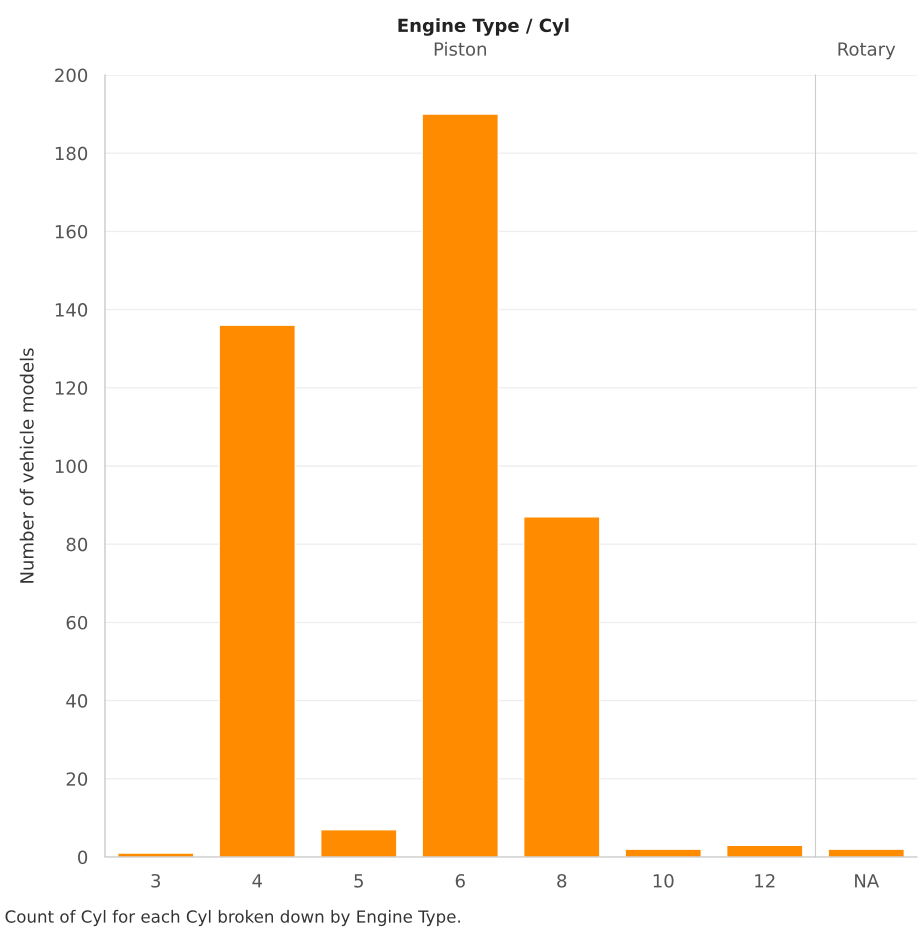 This screenshot has height=933, width=920. I want to click on chart-title: Engine Type / Cyl, so click(483, 27).